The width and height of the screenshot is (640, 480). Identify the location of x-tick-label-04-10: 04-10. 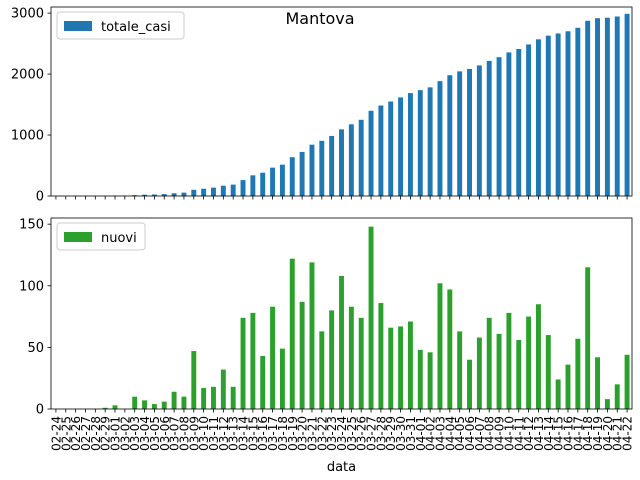
(509, 433).